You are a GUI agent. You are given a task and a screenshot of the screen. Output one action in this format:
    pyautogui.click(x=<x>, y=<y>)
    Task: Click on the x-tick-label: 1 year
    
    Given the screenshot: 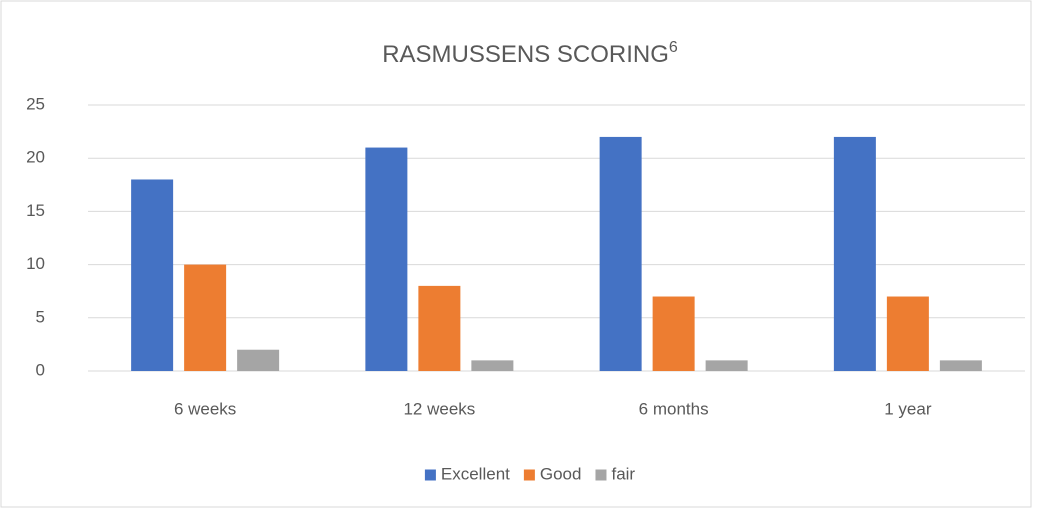 What is the action you would take?
    pyautogui.click(x=908, y=408)
    